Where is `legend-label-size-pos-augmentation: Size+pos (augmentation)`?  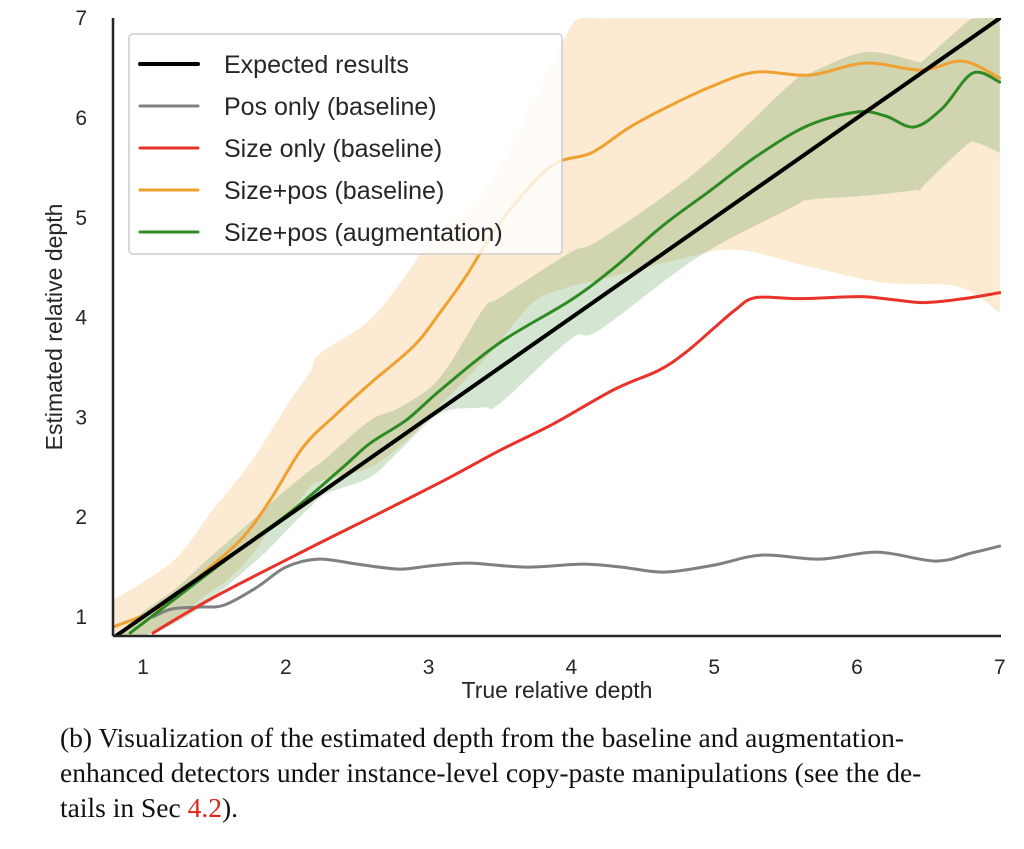 legend-label-size-pos-augmentation: Size+pos (augmentation) is located at coordinates (363, 233).